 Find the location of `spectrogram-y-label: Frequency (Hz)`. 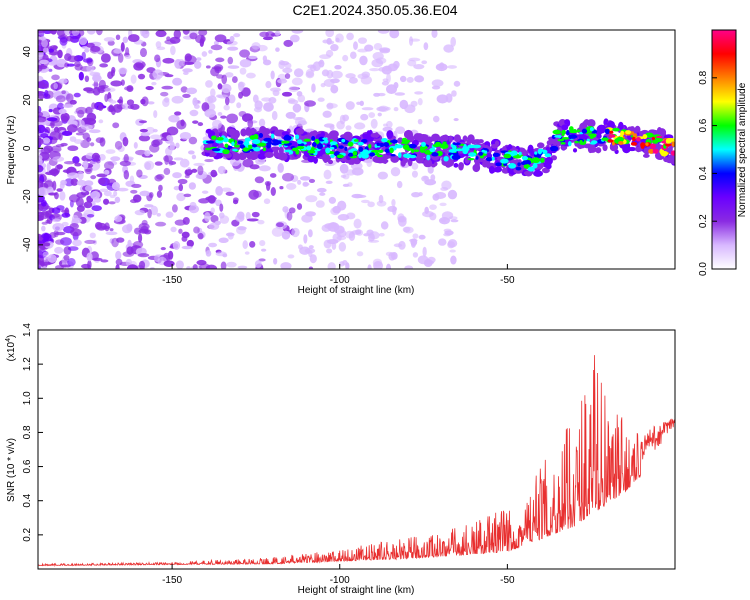

spectrogram-y-label: Frequency (Hz) is located at coordinates (11, 150).